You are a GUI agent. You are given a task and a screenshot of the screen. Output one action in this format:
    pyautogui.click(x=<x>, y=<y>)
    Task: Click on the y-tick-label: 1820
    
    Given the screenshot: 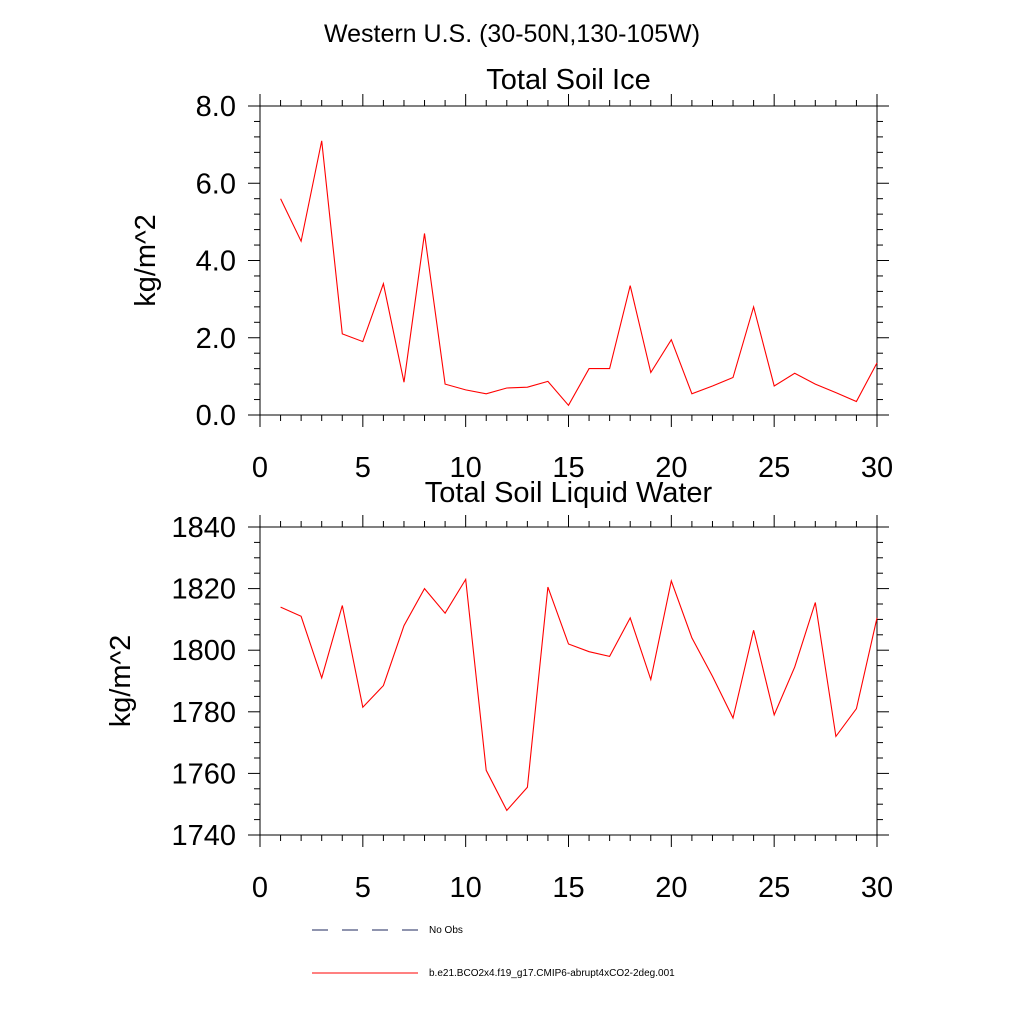 What is the action you would take?
    pyautogui.click(x=203, y=590)
    